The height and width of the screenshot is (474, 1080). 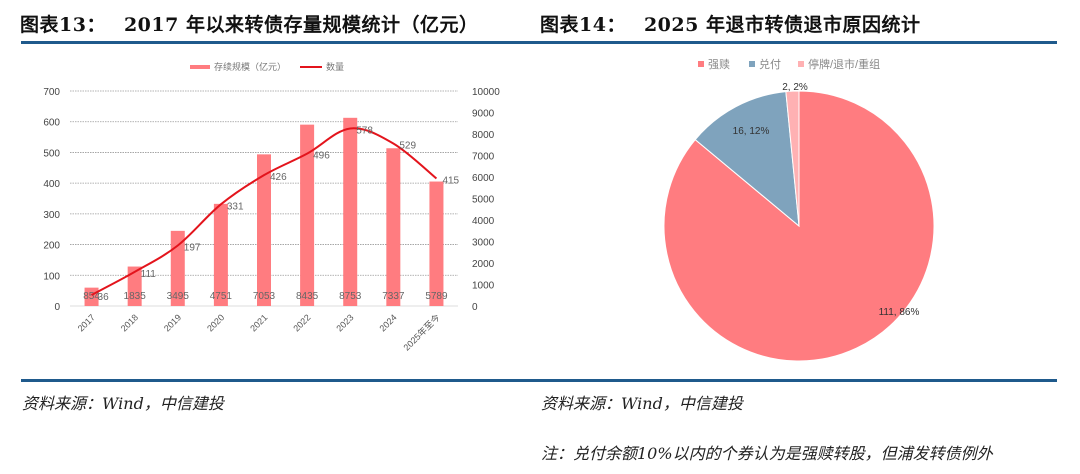 I want to click on x-axis-label: 2020, so click(x=215, y=322).